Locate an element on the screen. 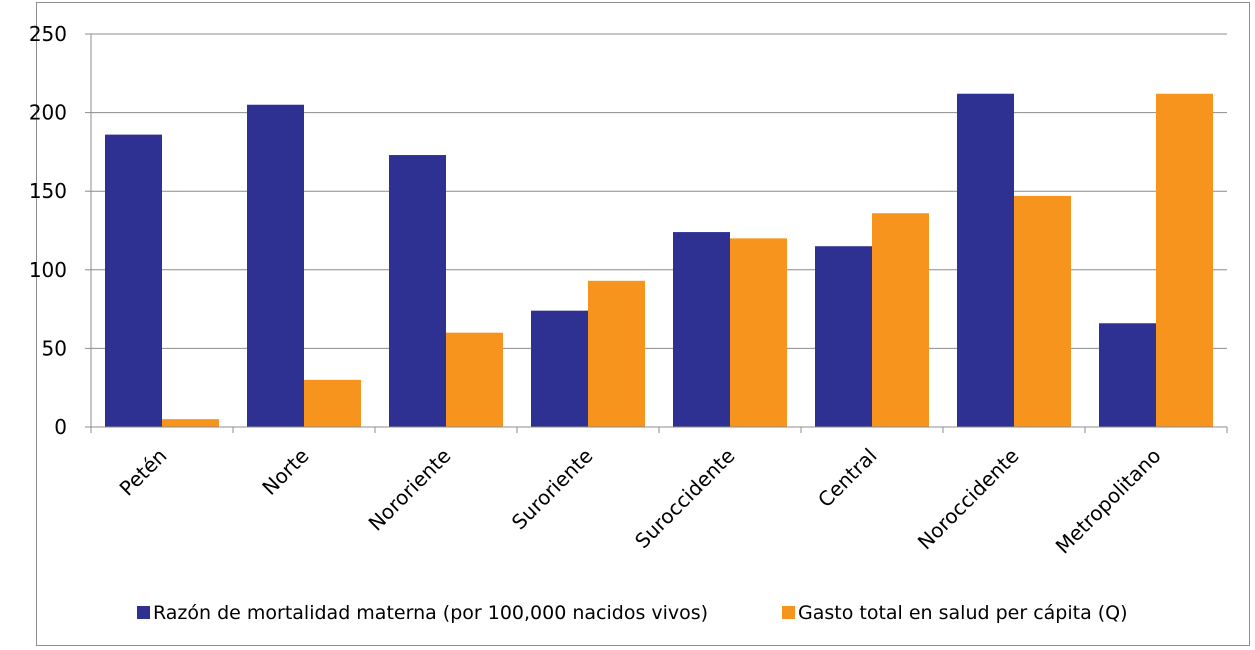 The image size is (1255, 650). y-tick-label: 200 is located at coordinates (48, 113).